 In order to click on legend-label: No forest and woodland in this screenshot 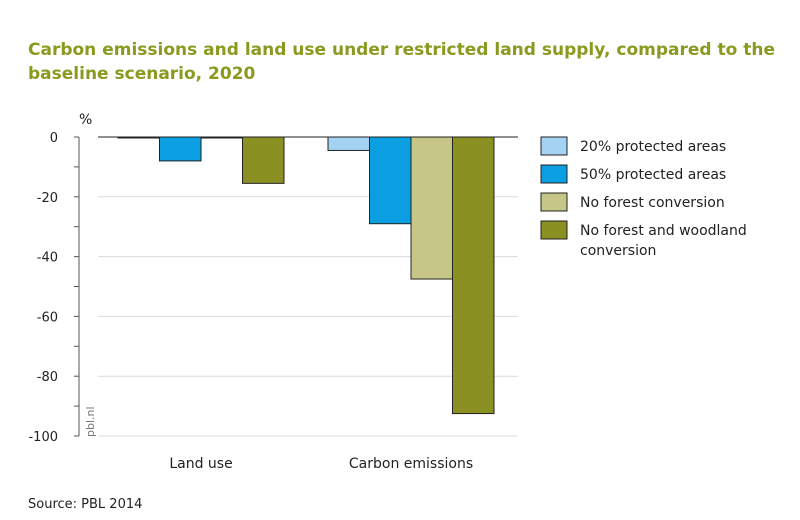, I will do `click(663, 231)`.